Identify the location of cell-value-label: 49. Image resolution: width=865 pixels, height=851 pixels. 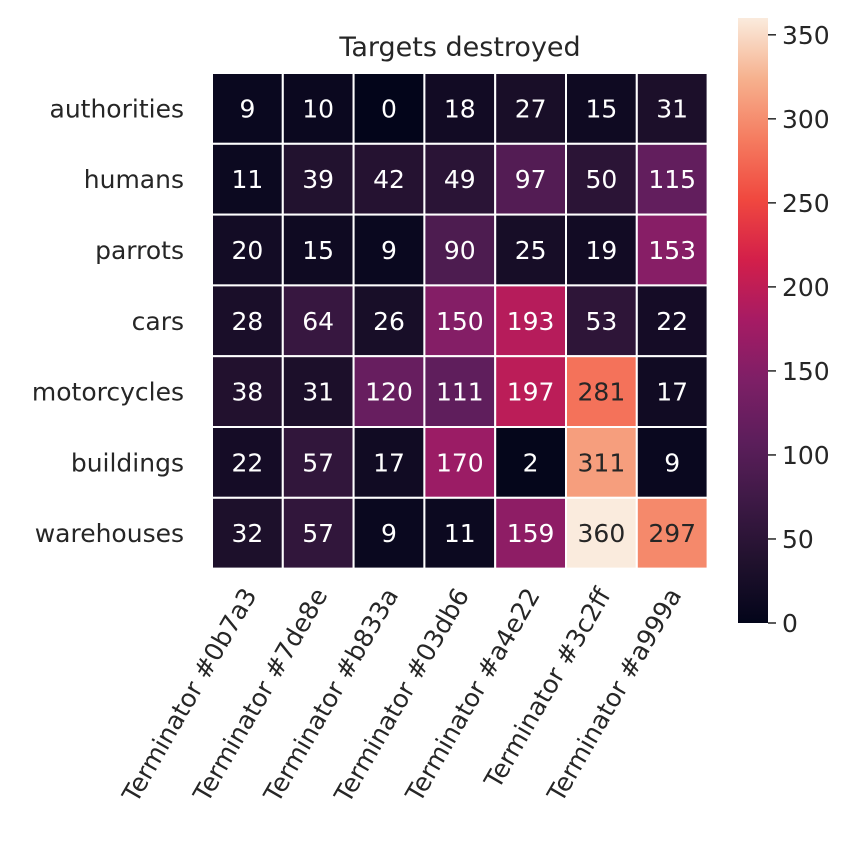
(460, 179).